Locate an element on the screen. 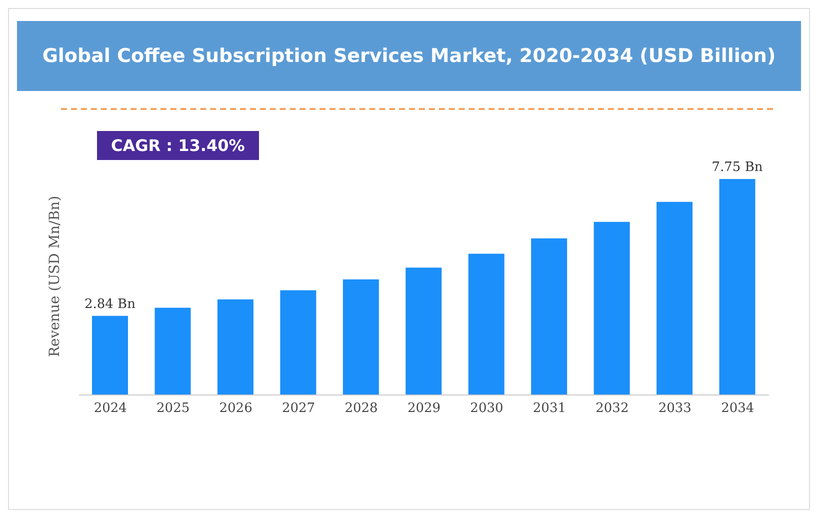  x-tick-label: 2034 is located at coordinates (737, 408).